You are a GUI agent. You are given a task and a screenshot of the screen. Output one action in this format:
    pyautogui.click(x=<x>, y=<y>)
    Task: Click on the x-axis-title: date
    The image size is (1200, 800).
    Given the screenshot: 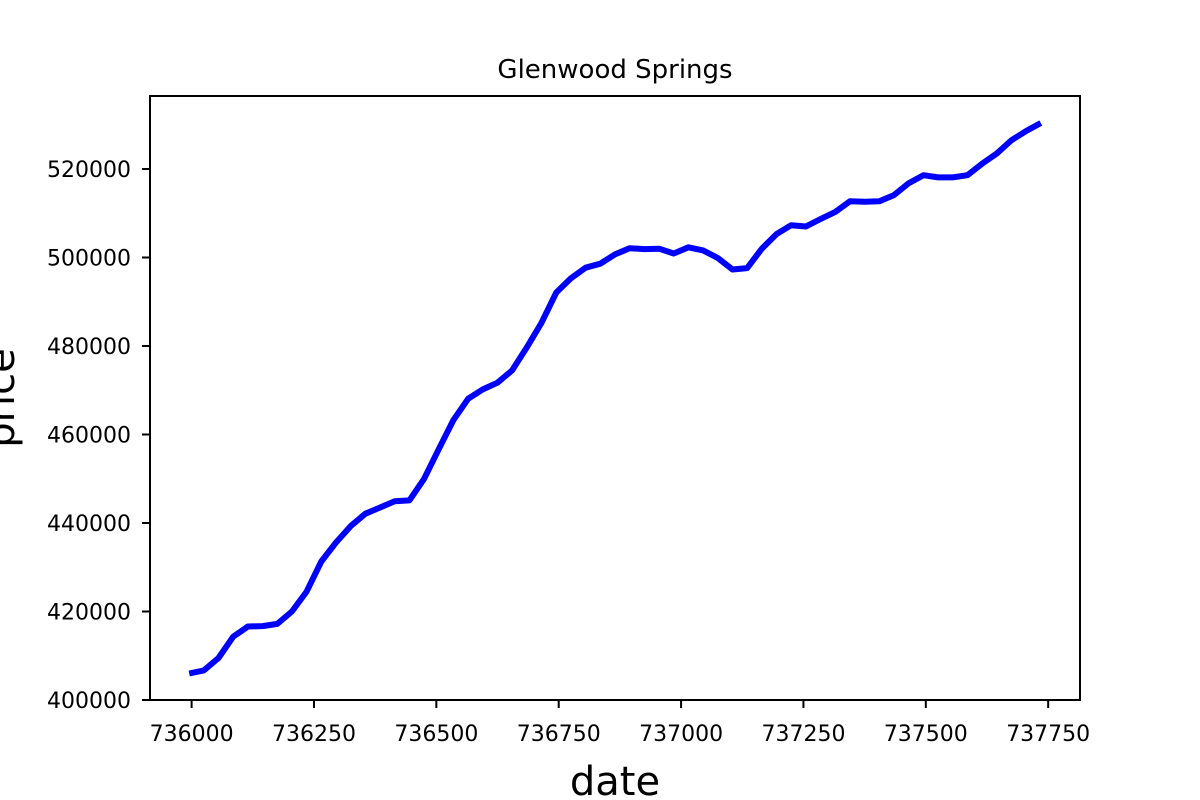 What is the action you would take?
    pyautogui.click(x=615, y=779)
    